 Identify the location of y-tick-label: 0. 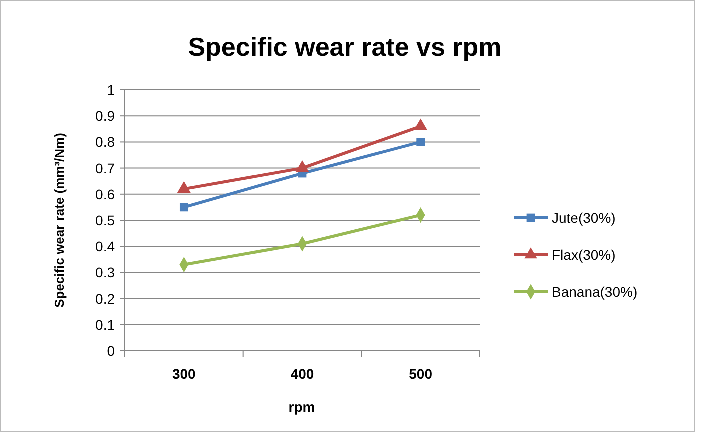
(111, 351).